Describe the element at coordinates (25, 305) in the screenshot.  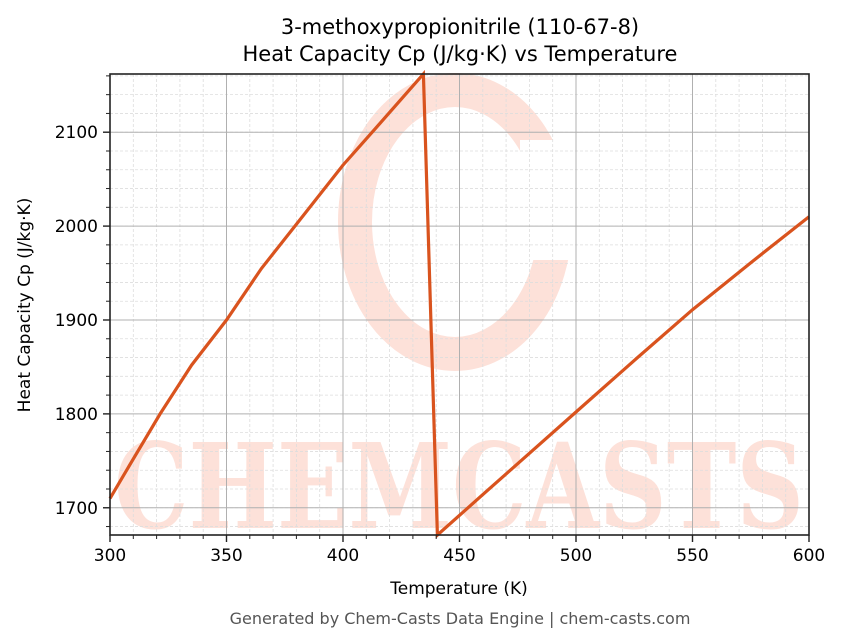
I see `y-axis-label: Heat Capacity Cp (J/kg·K)` at that location.